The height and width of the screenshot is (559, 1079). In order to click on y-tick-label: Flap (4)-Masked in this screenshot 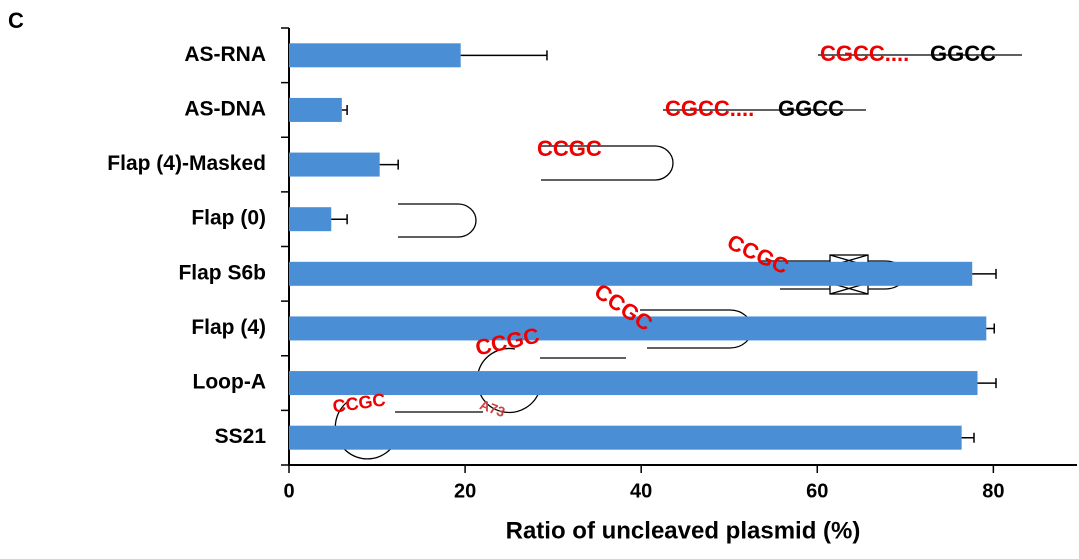, I will do `click(186, 163)`.